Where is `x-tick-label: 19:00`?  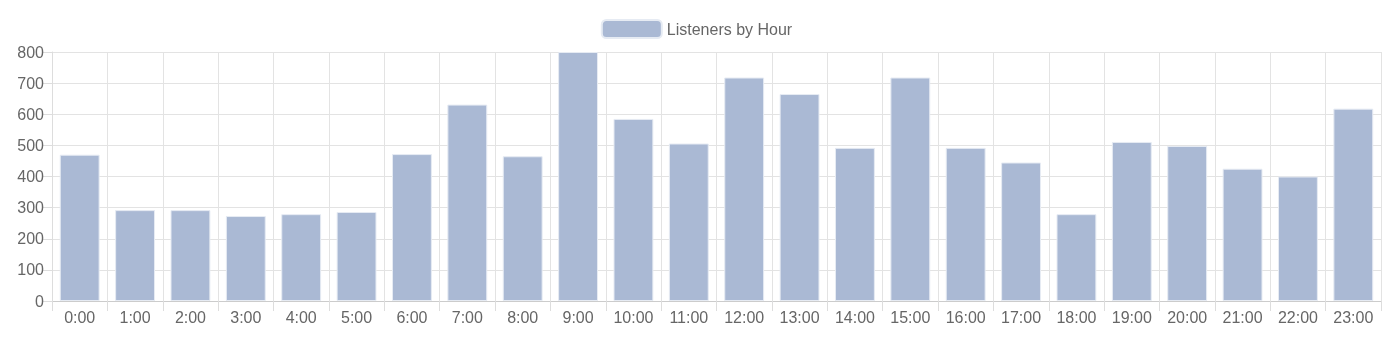 x-tick-label: 19:00 is located at coordinates (1131, 317).